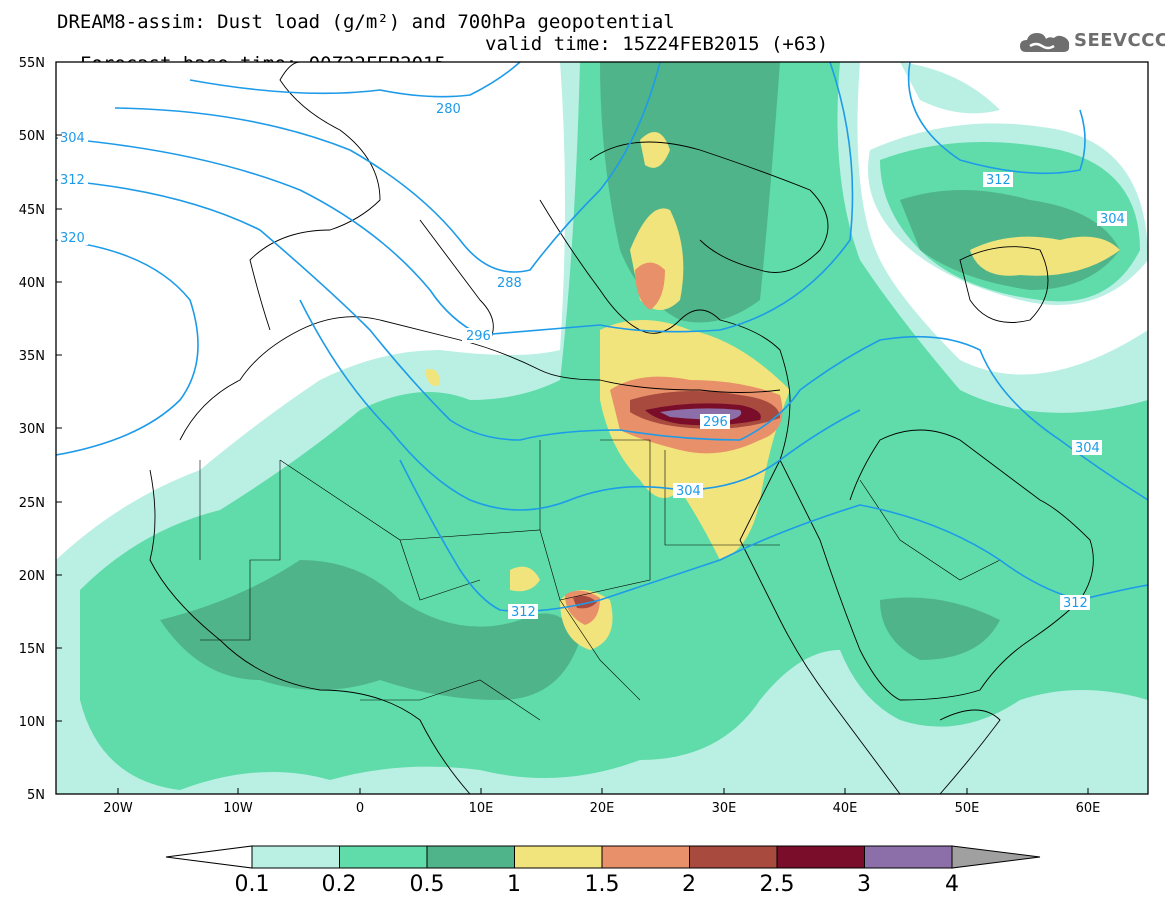 The width and height of the screenshot is (1165, 907). I want to click on lon-label: 10W, so click(238, 808).